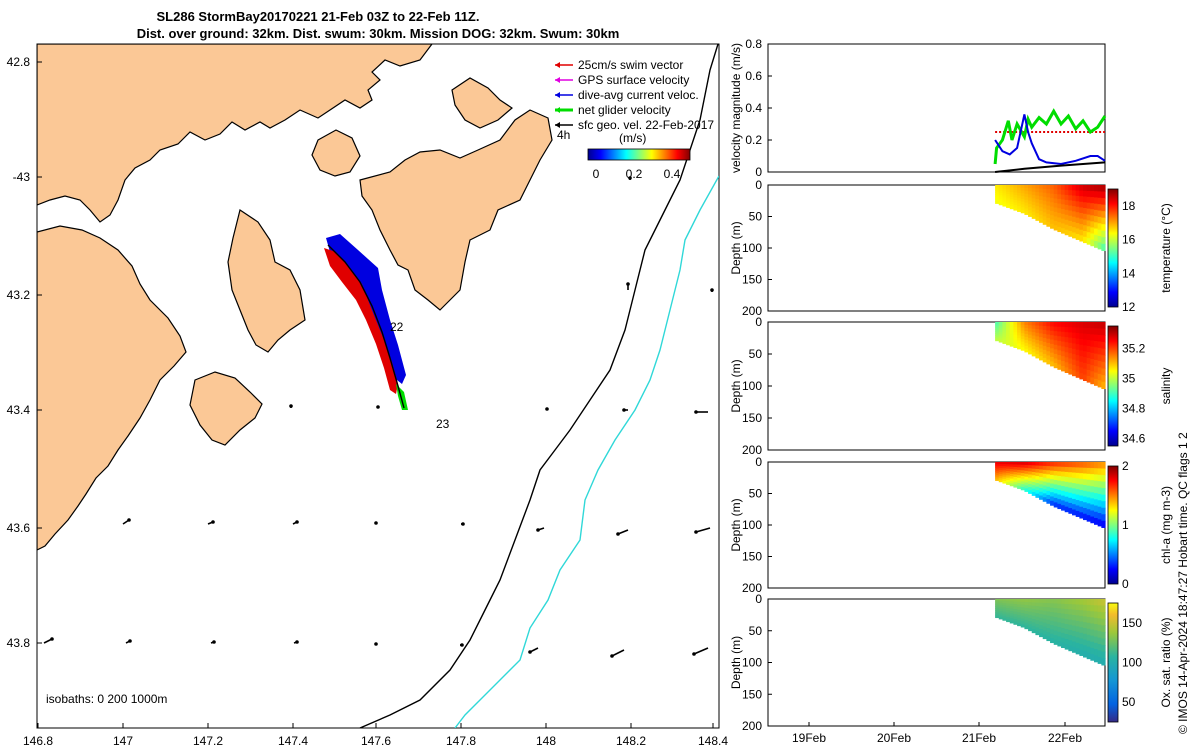 The height and width of the screenshot is (750, 1200). What do you see at coordinates (266, 281) in the screenshot?
I see `land-south-arm` at bounding box center [266, 281].